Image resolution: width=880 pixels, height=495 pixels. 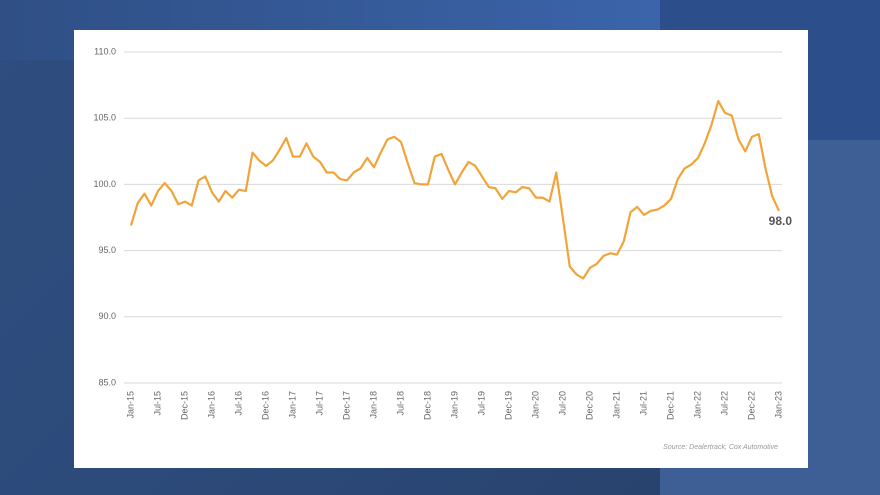 What do you see at coordinates (211, 405) in the screenshot?
I see `x-tick-label: Jan-16` at bounding box center [211, 405].